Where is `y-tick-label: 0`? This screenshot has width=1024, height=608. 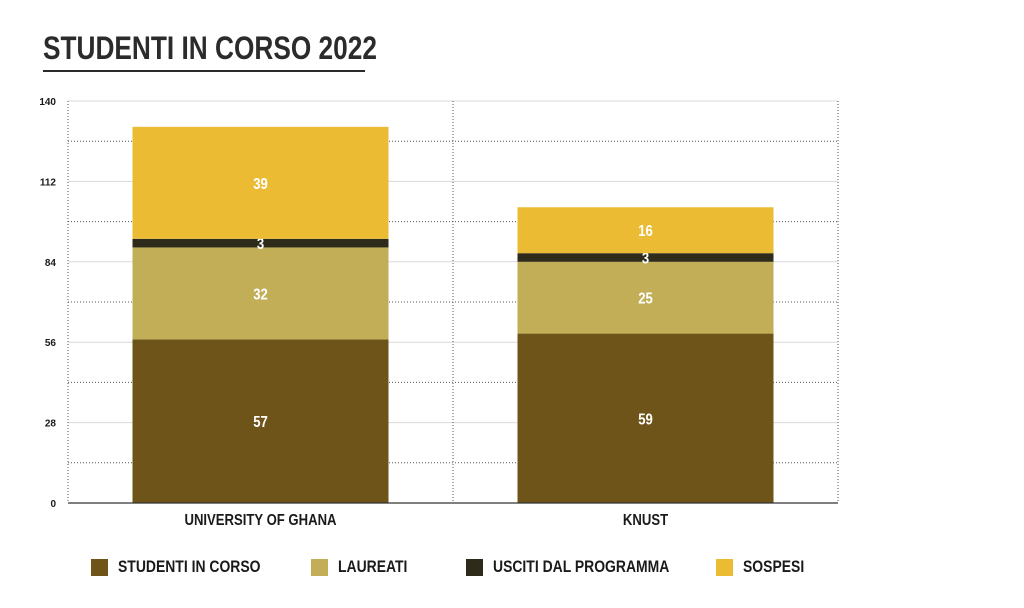 y-tick-label: 0 is located at coordinates (53, 504).